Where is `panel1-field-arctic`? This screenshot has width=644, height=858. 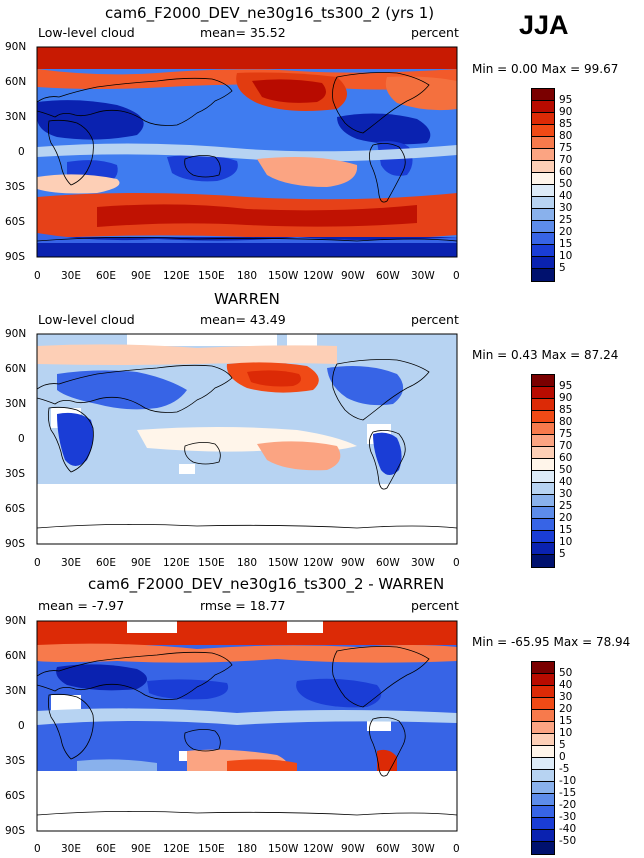
panel1-field-arctic is located at coordinates (247, 58).